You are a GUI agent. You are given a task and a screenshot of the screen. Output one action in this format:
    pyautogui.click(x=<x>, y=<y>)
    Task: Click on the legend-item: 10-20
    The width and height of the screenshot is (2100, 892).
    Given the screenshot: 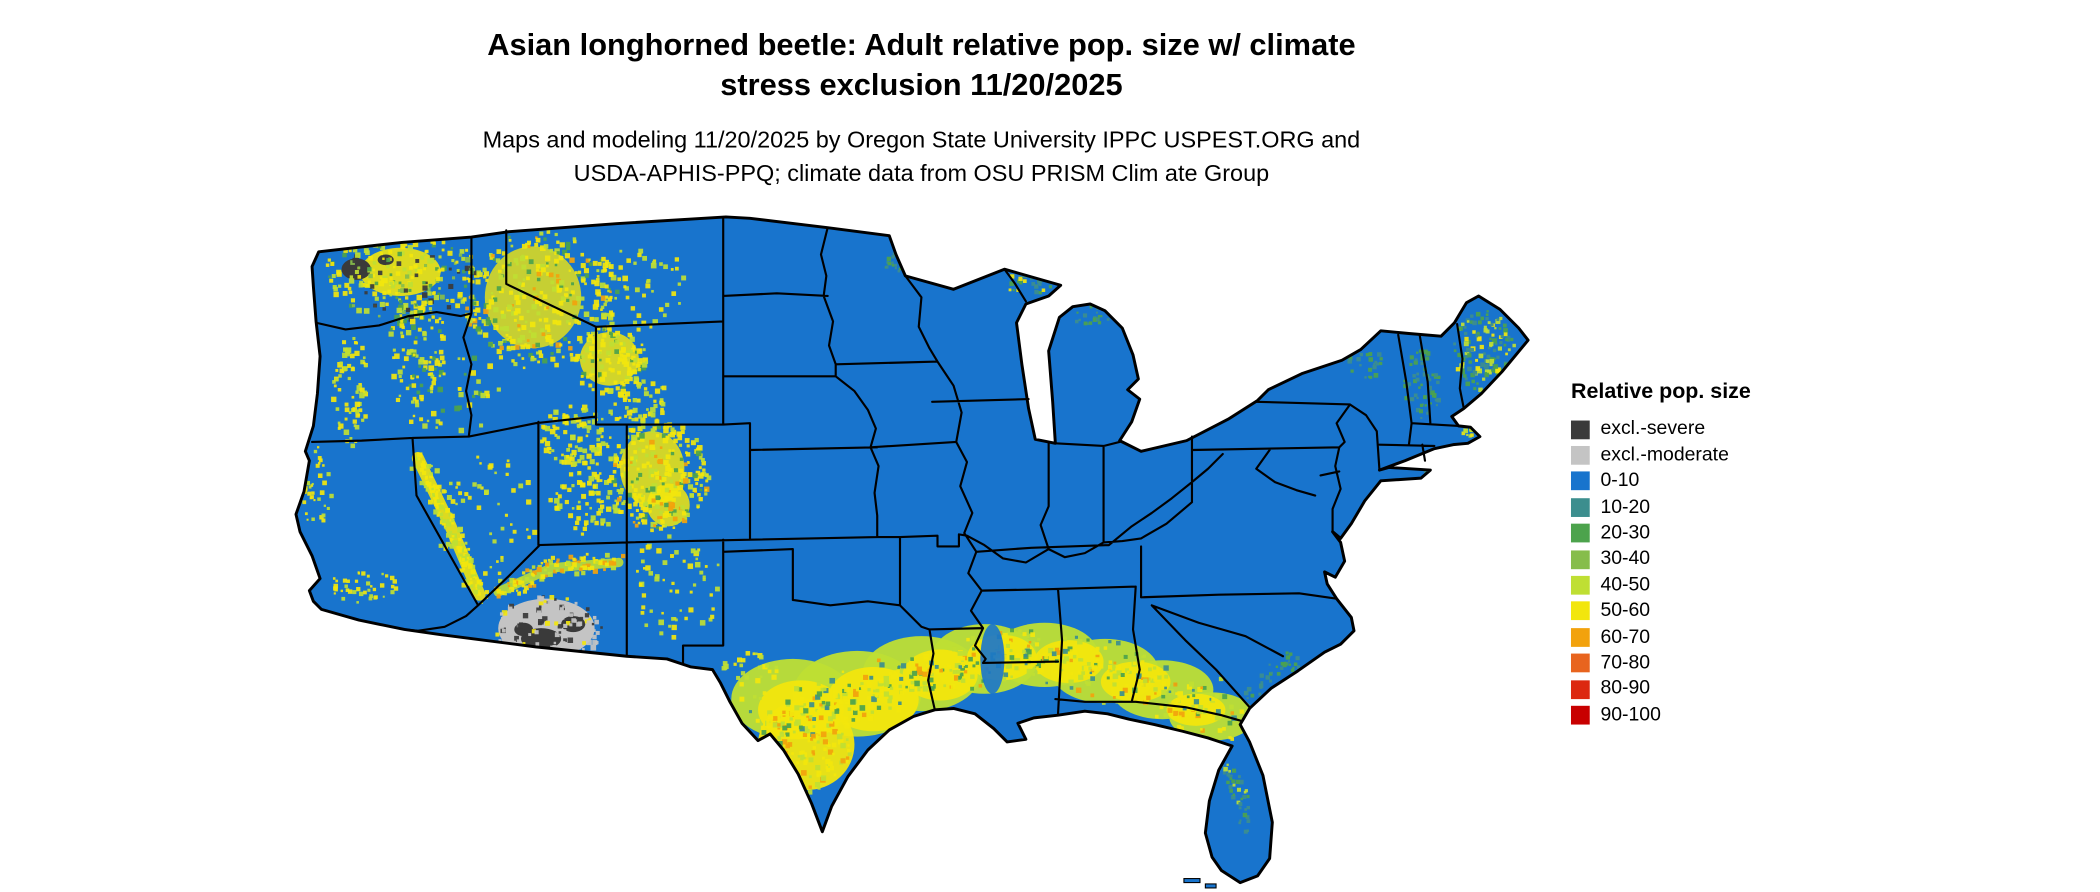 What is the action you would take?
    pyautogui.click(x=1660, y=507)
    